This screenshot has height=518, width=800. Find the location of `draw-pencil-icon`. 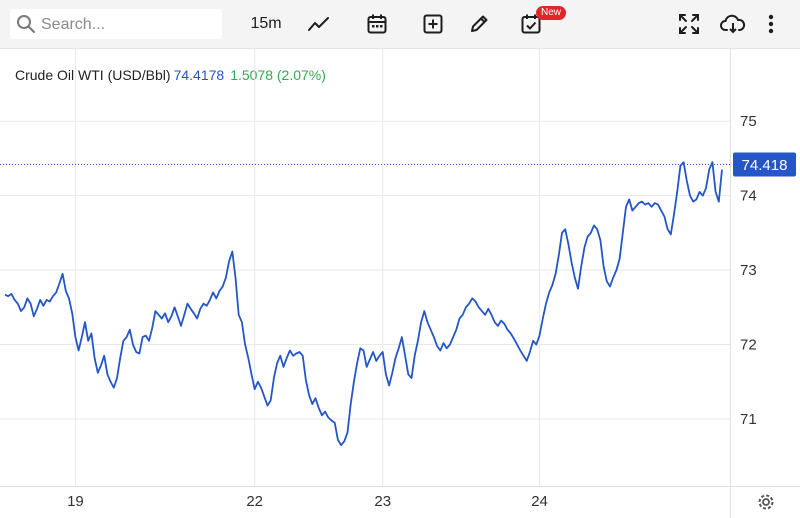

draw-pencil-icon is located at coordinates (479, 24).